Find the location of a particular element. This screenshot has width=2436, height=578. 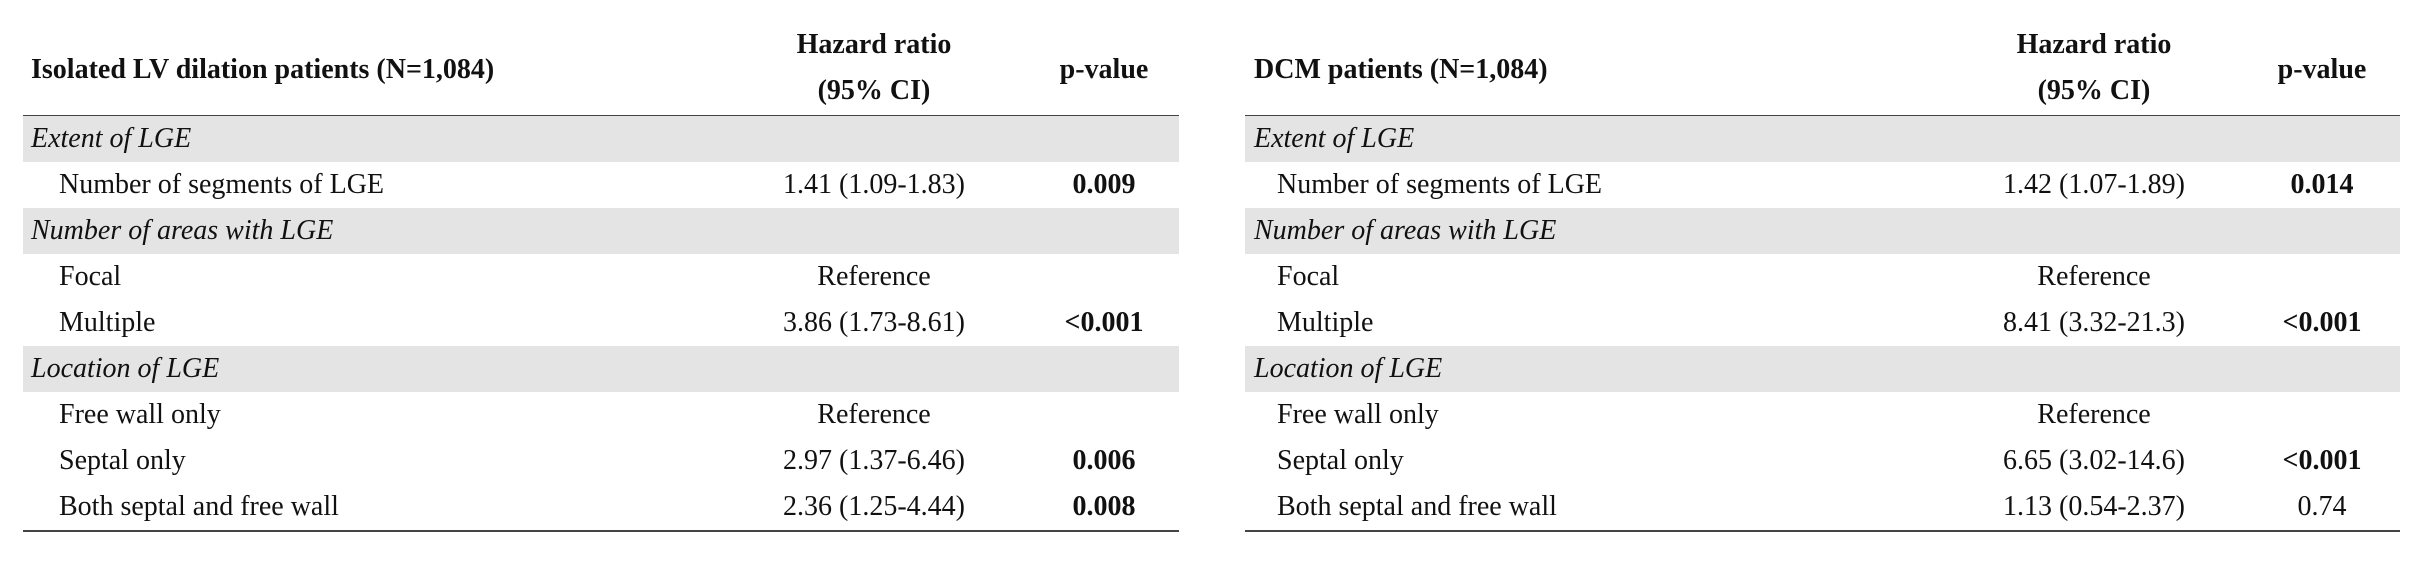

hazard-ratio: 8.41 (3.32-21.3) is located at coordinates (2094, 322).